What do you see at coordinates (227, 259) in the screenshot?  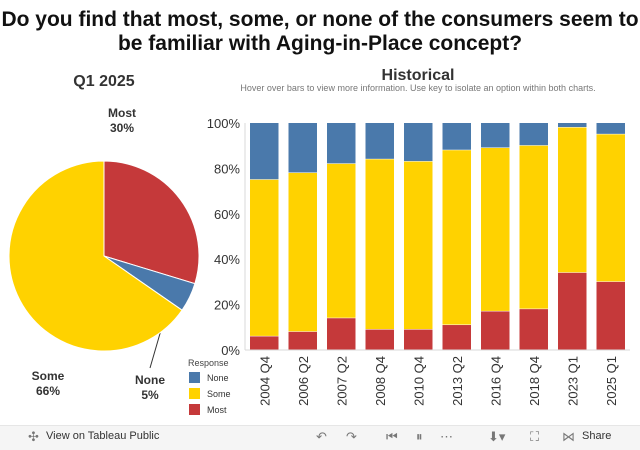 I see `y-tick-label: 40%` at bounding box center [227, 259].